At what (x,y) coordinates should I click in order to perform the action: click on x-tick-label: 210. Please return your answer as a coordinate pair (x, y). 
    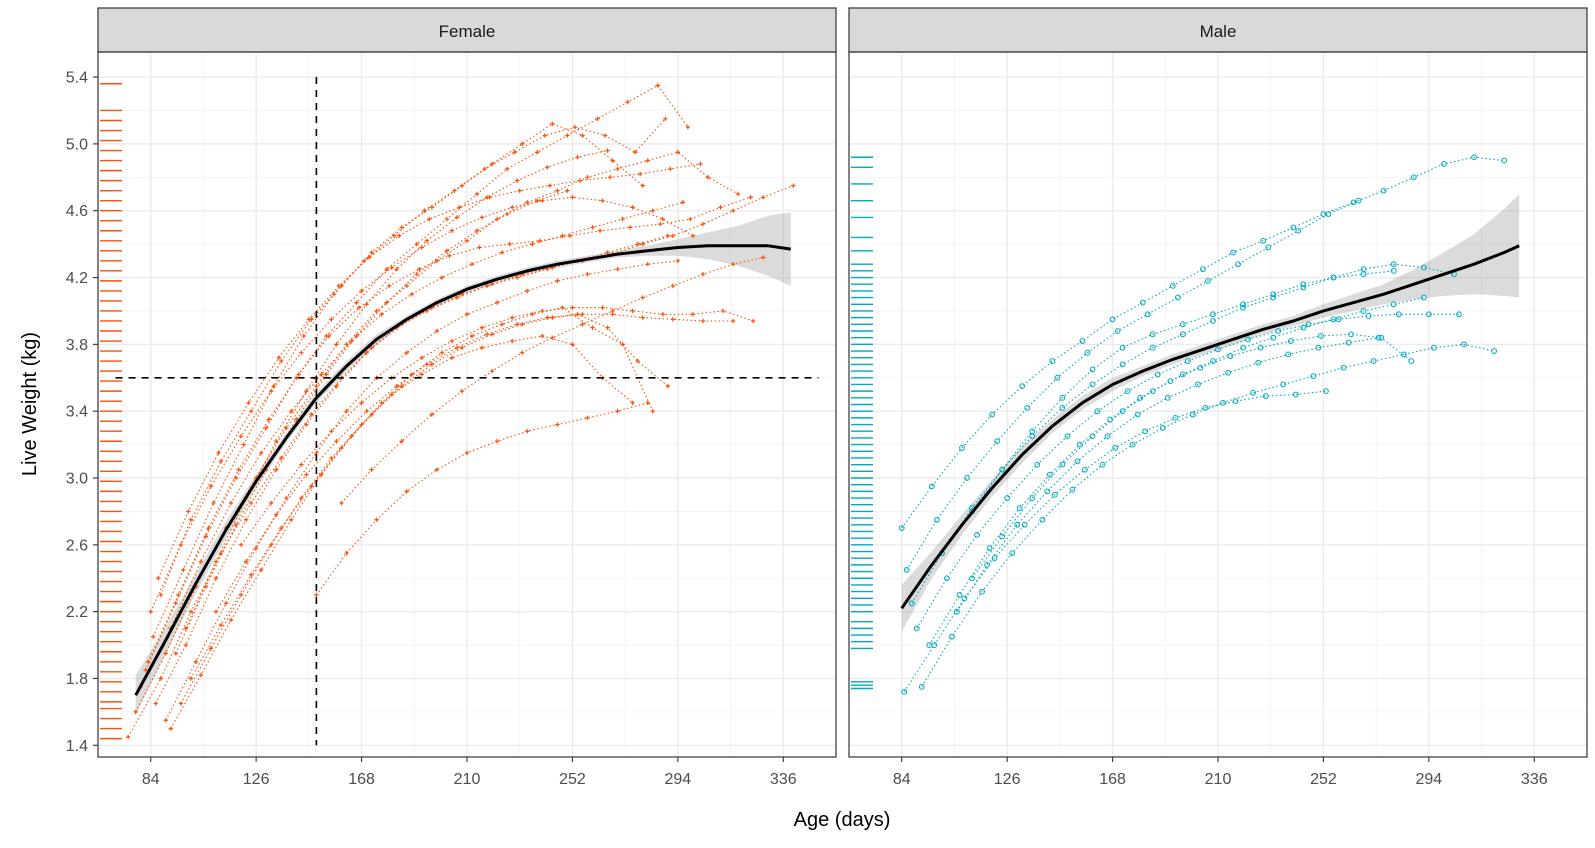
    Looking at the image, I should click on (1218, 779).